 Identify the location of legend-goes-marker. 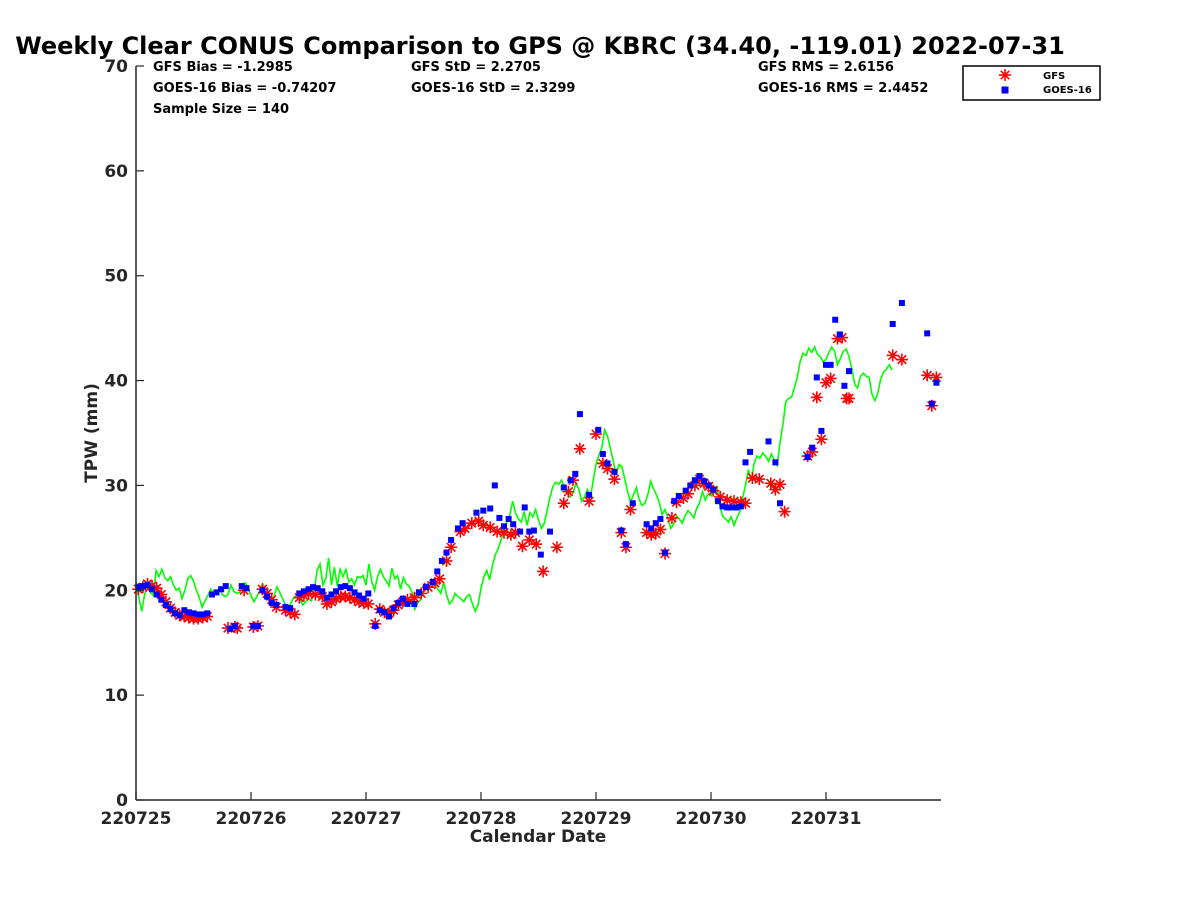
(1005, 90).